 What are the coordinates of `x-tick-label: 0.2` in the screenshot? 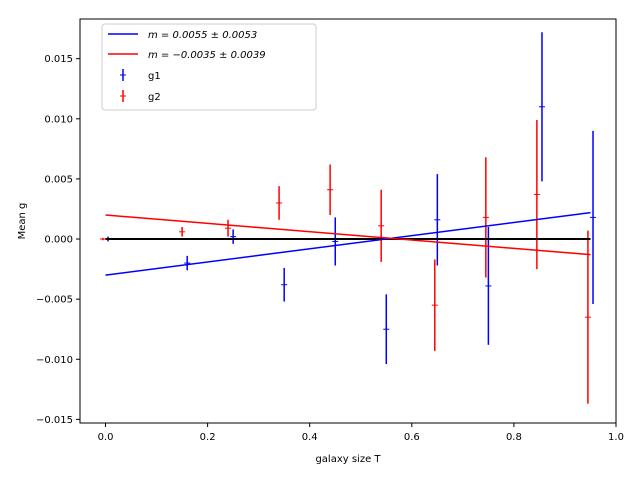 It's located at (208, 437).